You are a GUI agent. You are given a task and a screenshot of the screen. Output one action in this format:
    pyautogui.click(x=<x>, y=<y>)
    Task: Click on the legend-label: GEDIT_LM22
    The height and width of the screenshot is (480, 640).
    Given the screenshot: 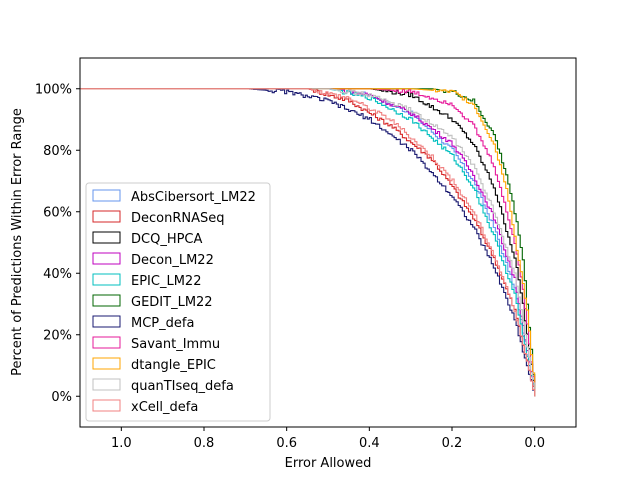 What is the action you would take?
    pyautogui.click(x=172, y=302)
    